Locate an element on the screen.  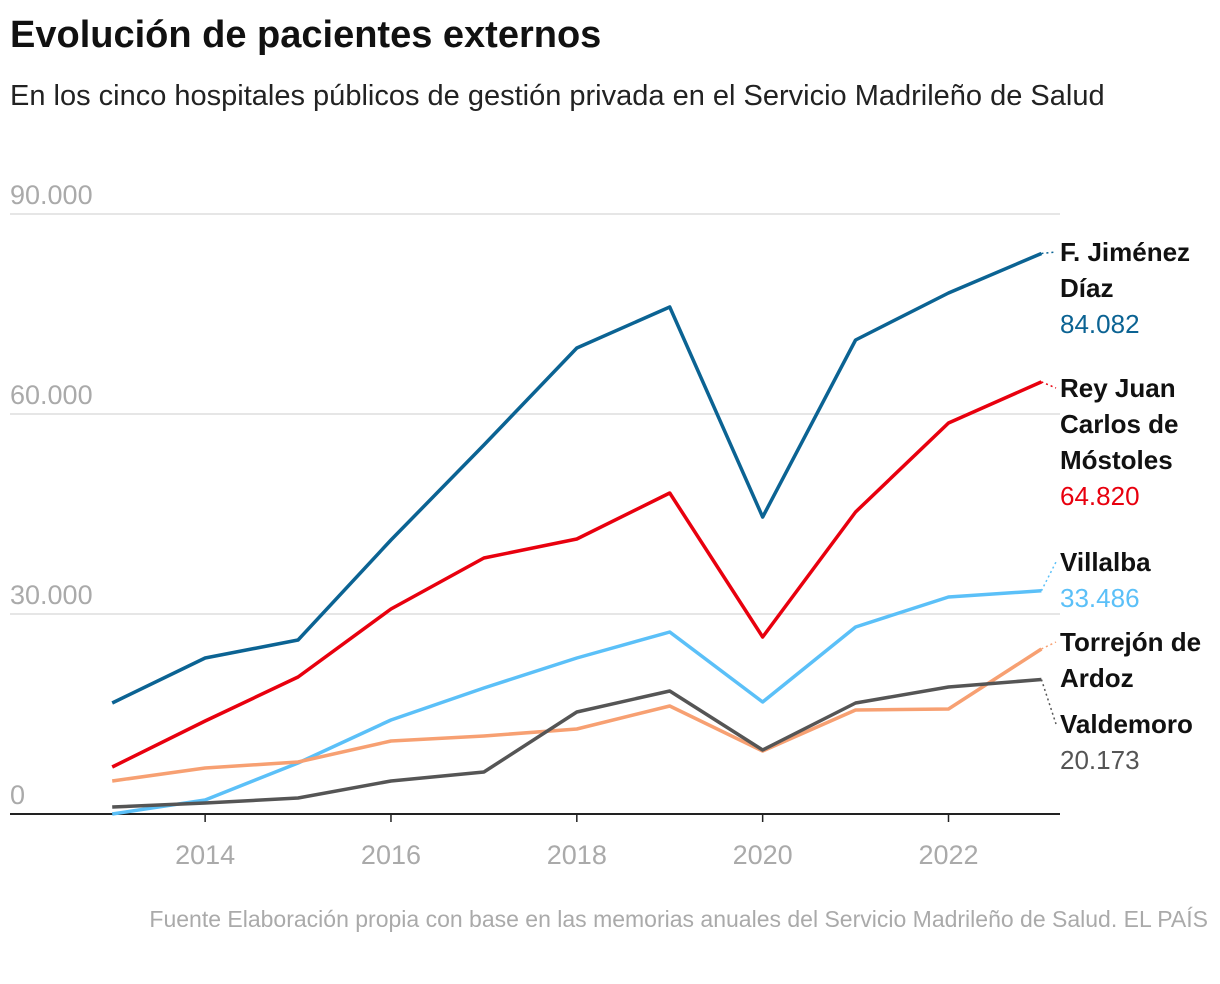
legend-entry: F. Jiménez Díaz is located at coordinates (1125, 270).